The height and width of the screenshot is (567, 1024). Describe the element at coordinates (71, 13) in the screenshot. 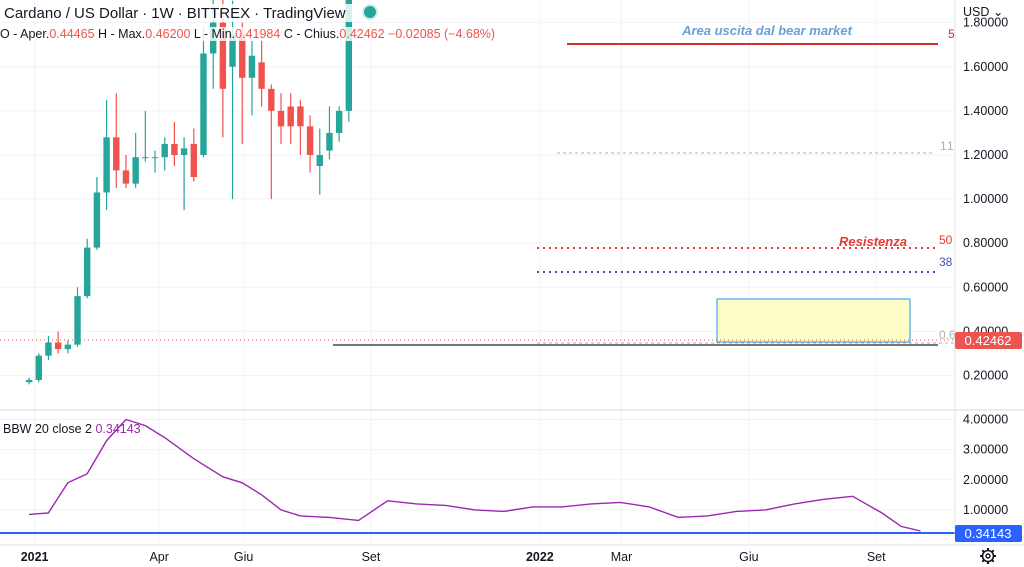

I see `symbol-title: Cardano / US Dollar` at that location.